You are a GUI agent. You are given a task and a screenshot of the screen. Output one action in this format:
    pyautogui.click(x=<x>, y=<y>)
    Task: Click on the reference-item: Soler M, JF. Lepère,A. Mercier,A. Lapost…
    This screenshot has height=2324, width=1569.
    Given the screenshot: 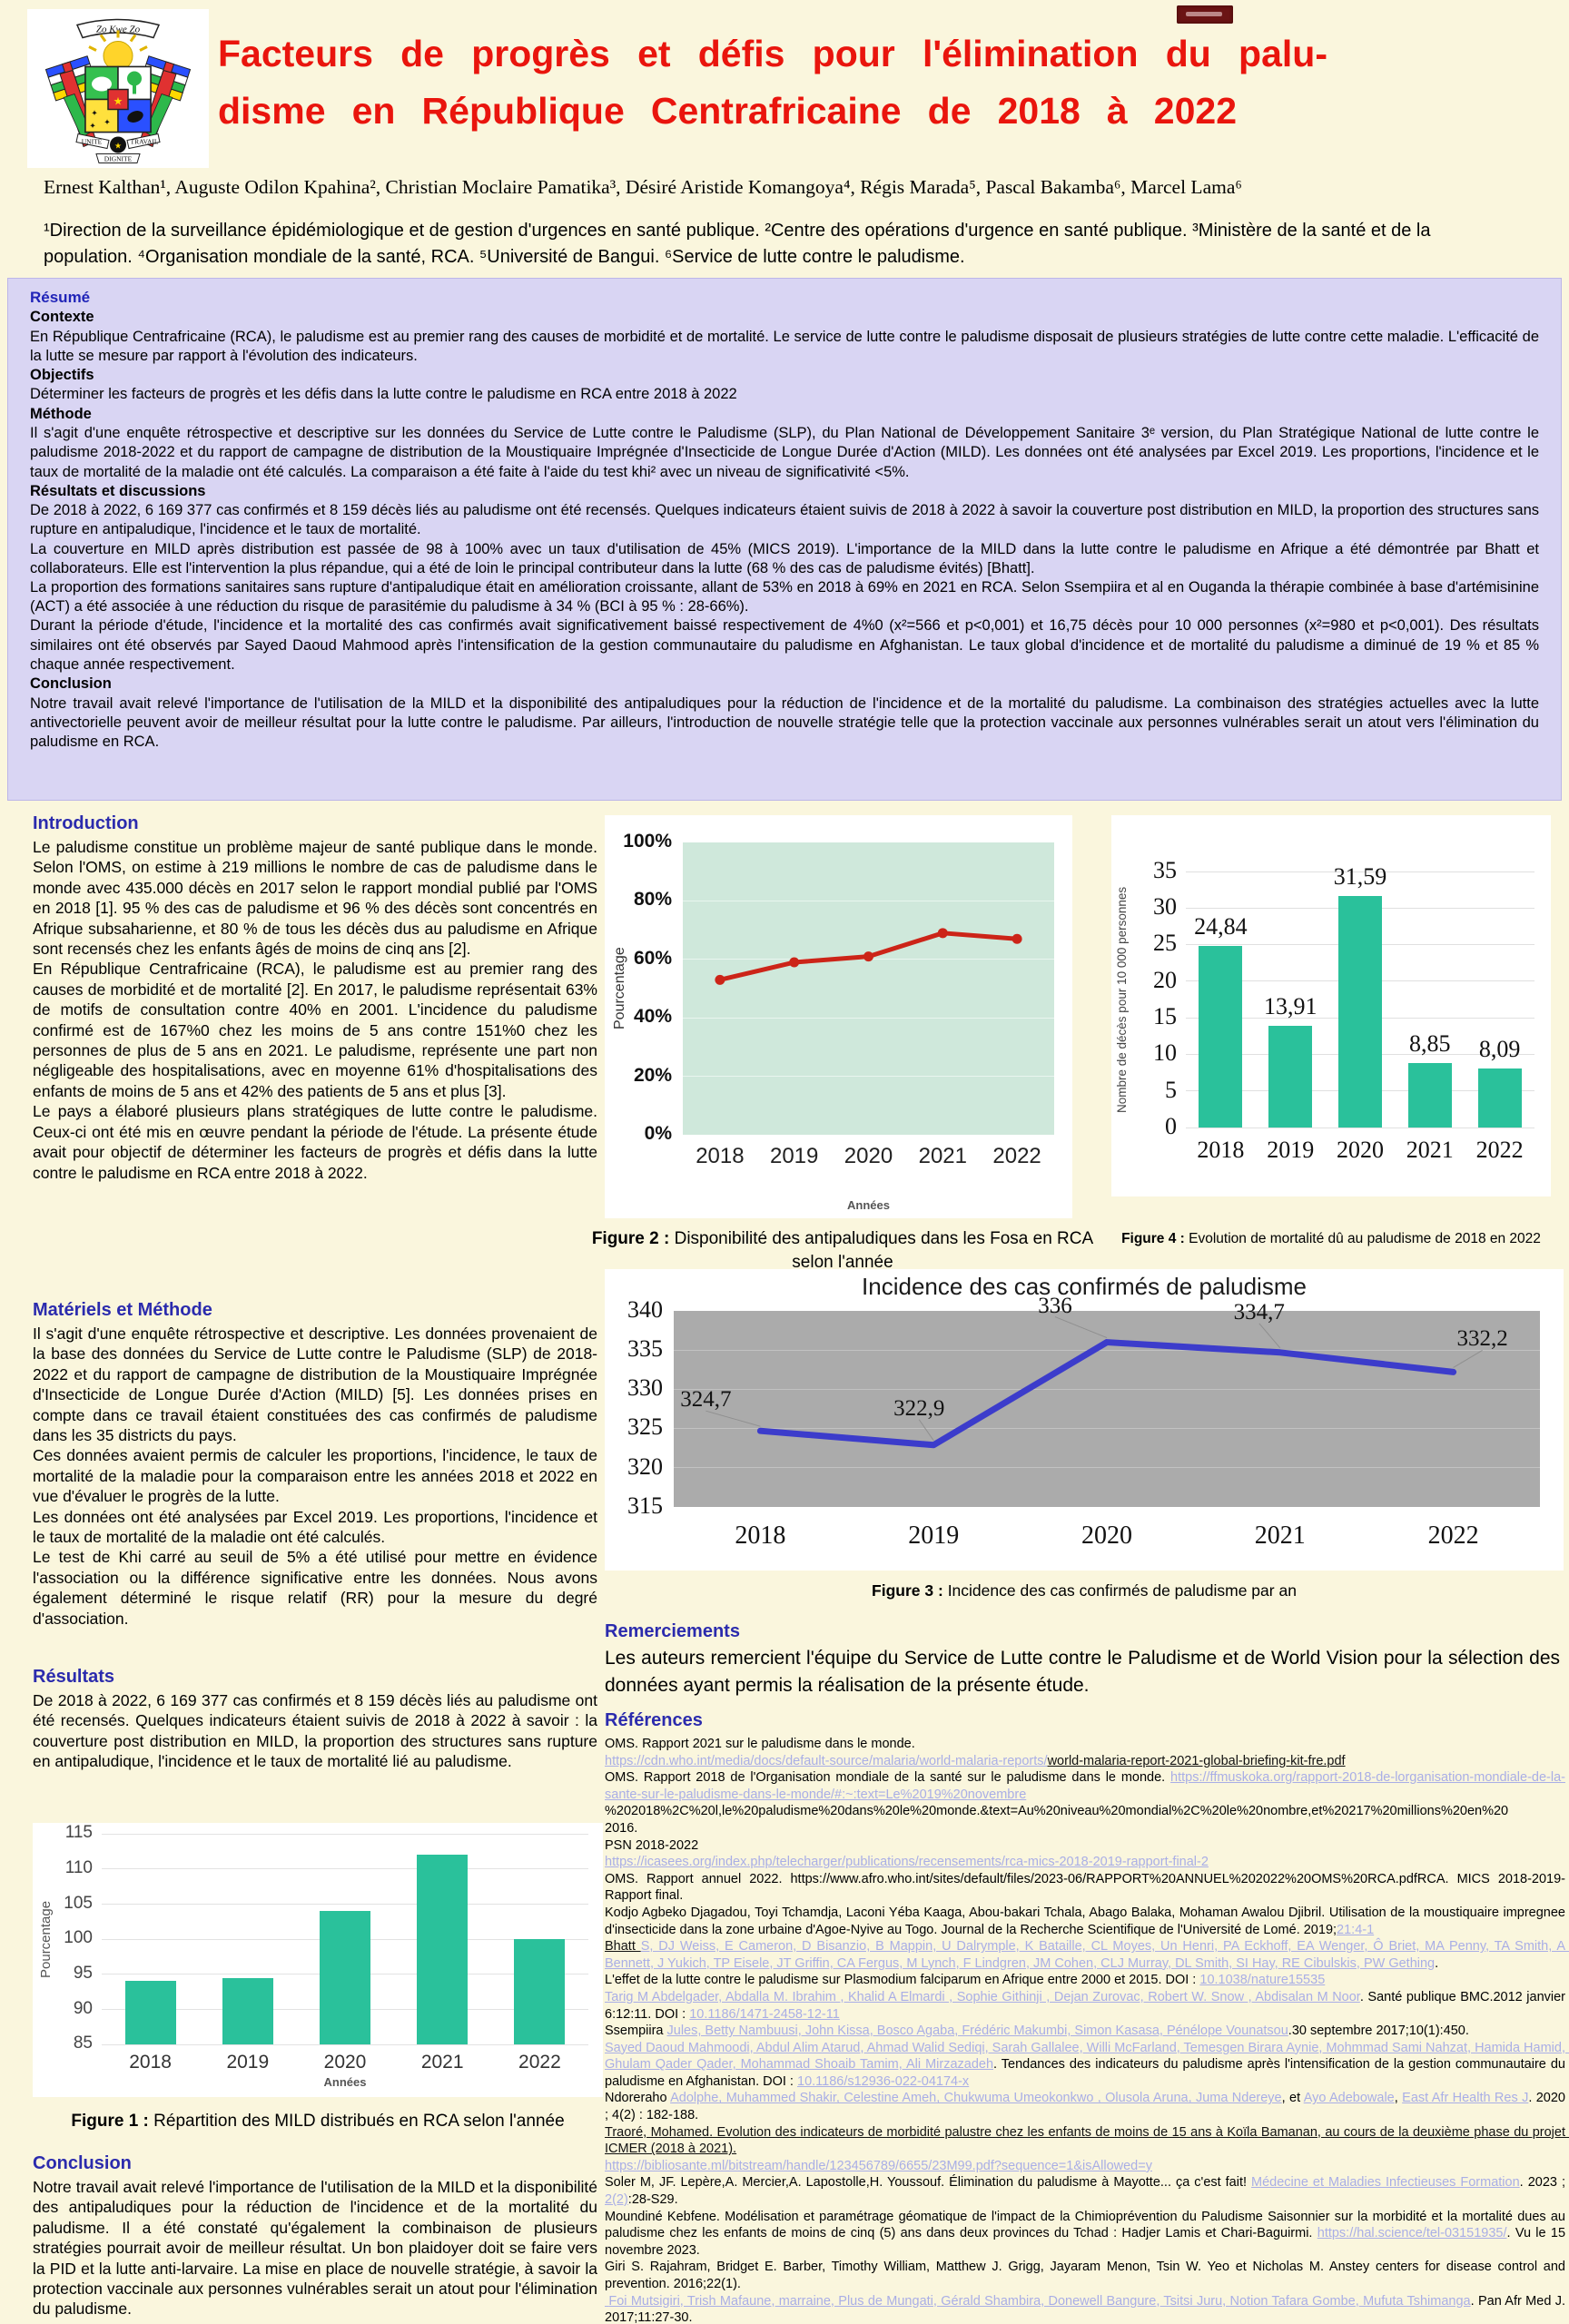 What is the action you would take?
    pyautogui.click(x=1085, y=2191)
    